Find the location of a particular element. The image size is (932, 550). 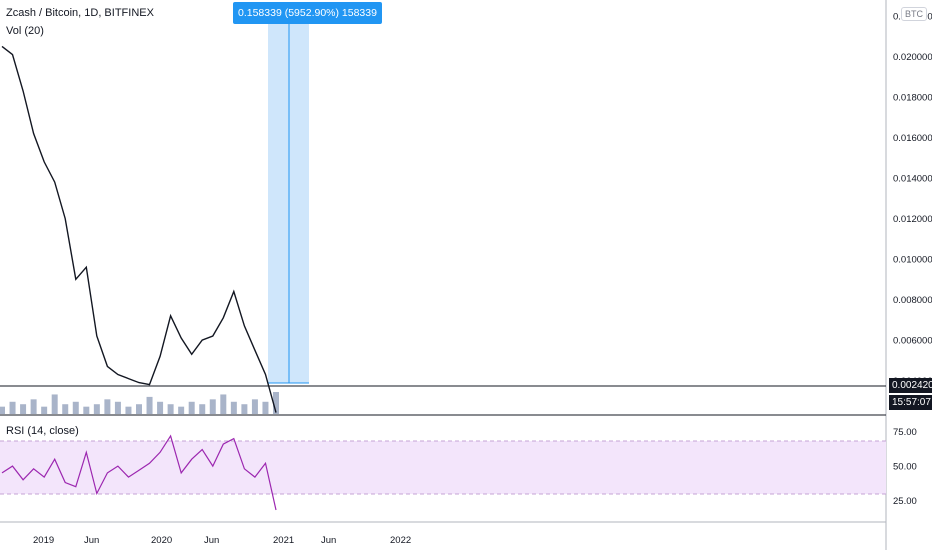

time-axis-ticks: 2019 Jun 2020 Jun 2021 Jun 2022 is located at coordinates (222, 540).